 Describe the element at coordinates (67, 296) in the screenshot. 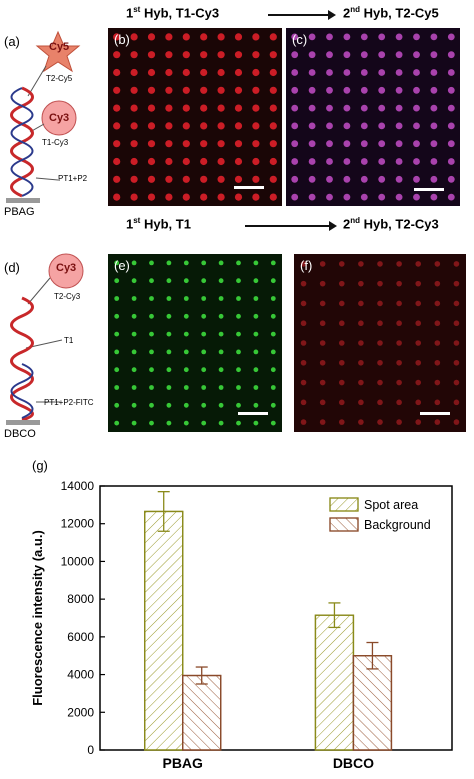

I see `t2-cy3-label: T2-Cy3` at that location.